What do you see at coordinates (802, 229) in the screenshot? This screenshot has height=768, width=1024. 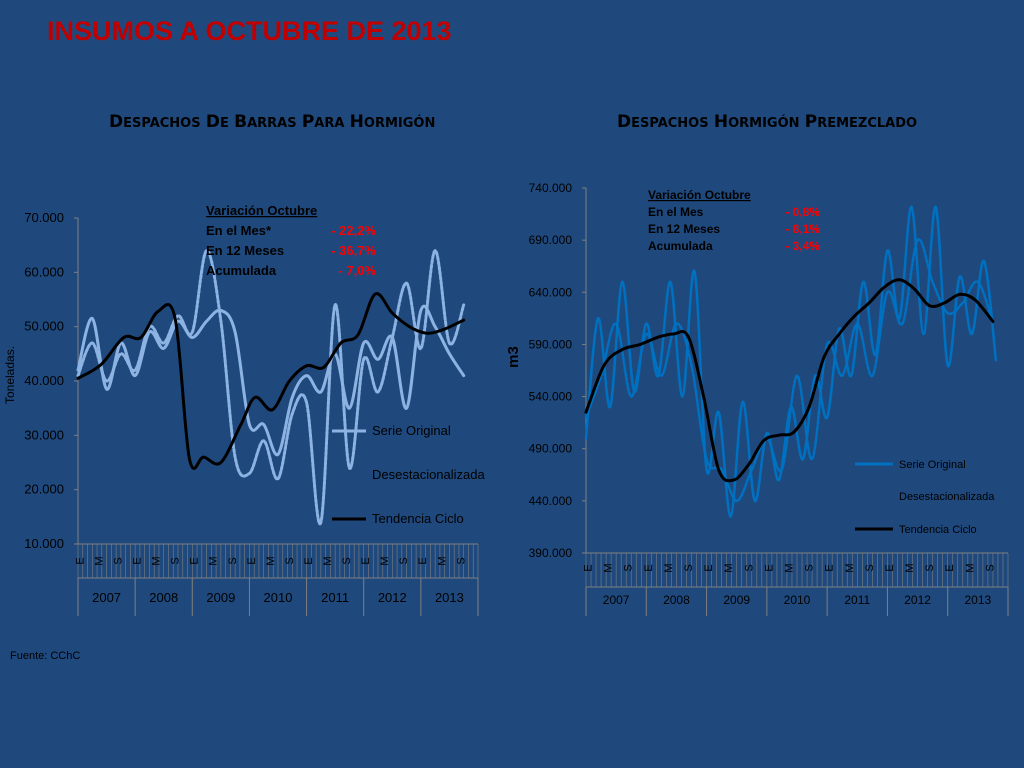 I see `variation-value: - 8,1%` at bounding box center [802, 229].